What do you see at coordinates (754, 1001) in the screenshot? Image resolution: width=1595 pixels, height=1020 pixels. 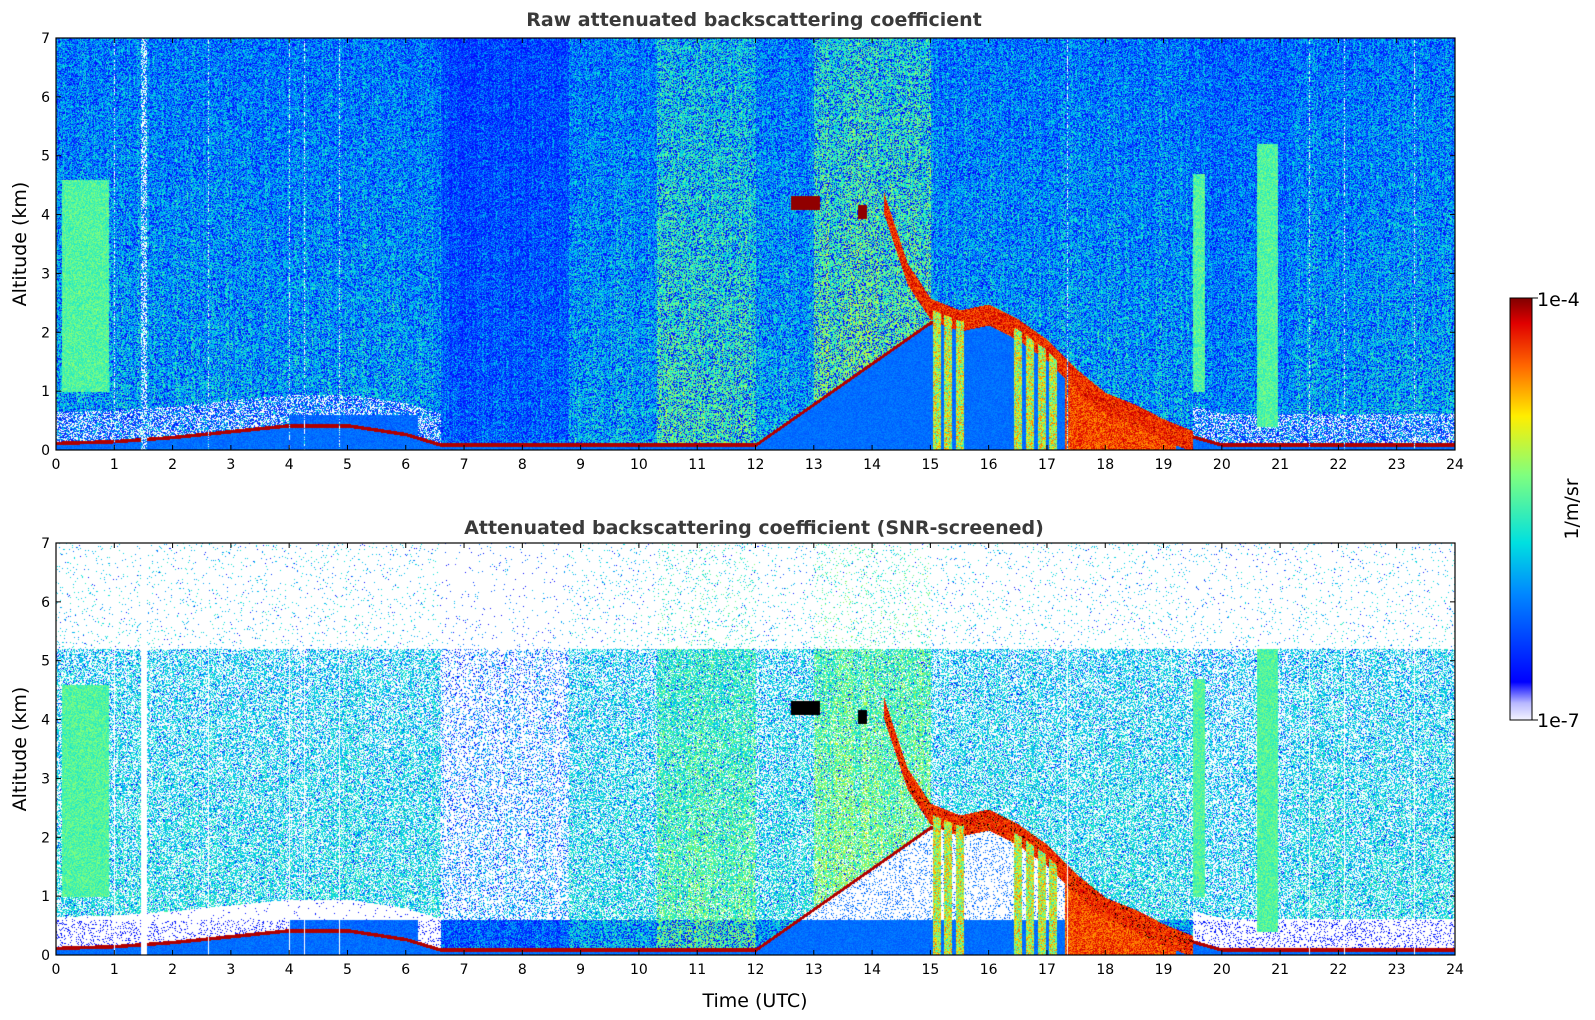 I see `x-axis-label: Time (UTC)` at bounding box center [754, 1001].